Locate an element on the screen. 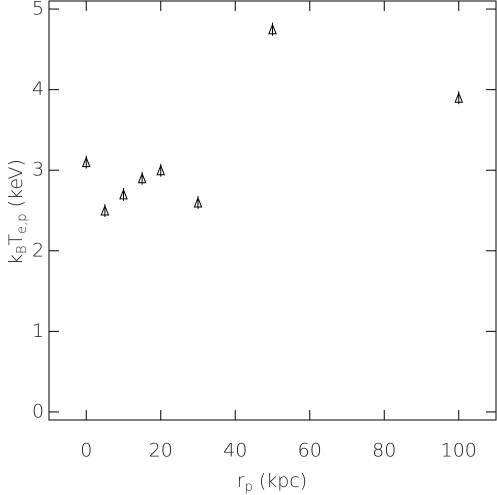  x-tick-label: 100 is located at coordinates (459, 451).